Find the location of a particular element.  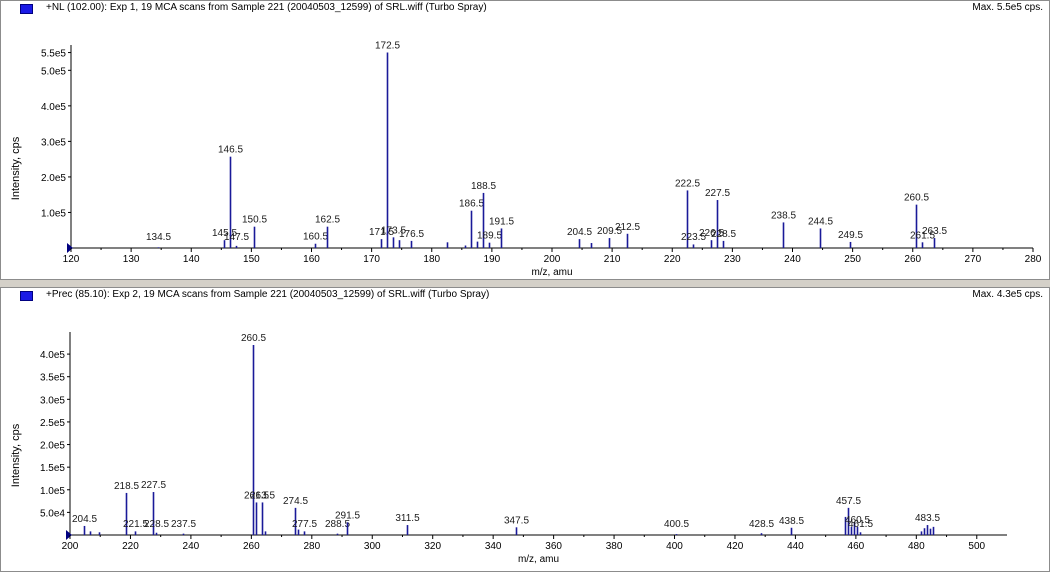

y-tick-label: 5.0e4 is located at coordinates (52, 513).